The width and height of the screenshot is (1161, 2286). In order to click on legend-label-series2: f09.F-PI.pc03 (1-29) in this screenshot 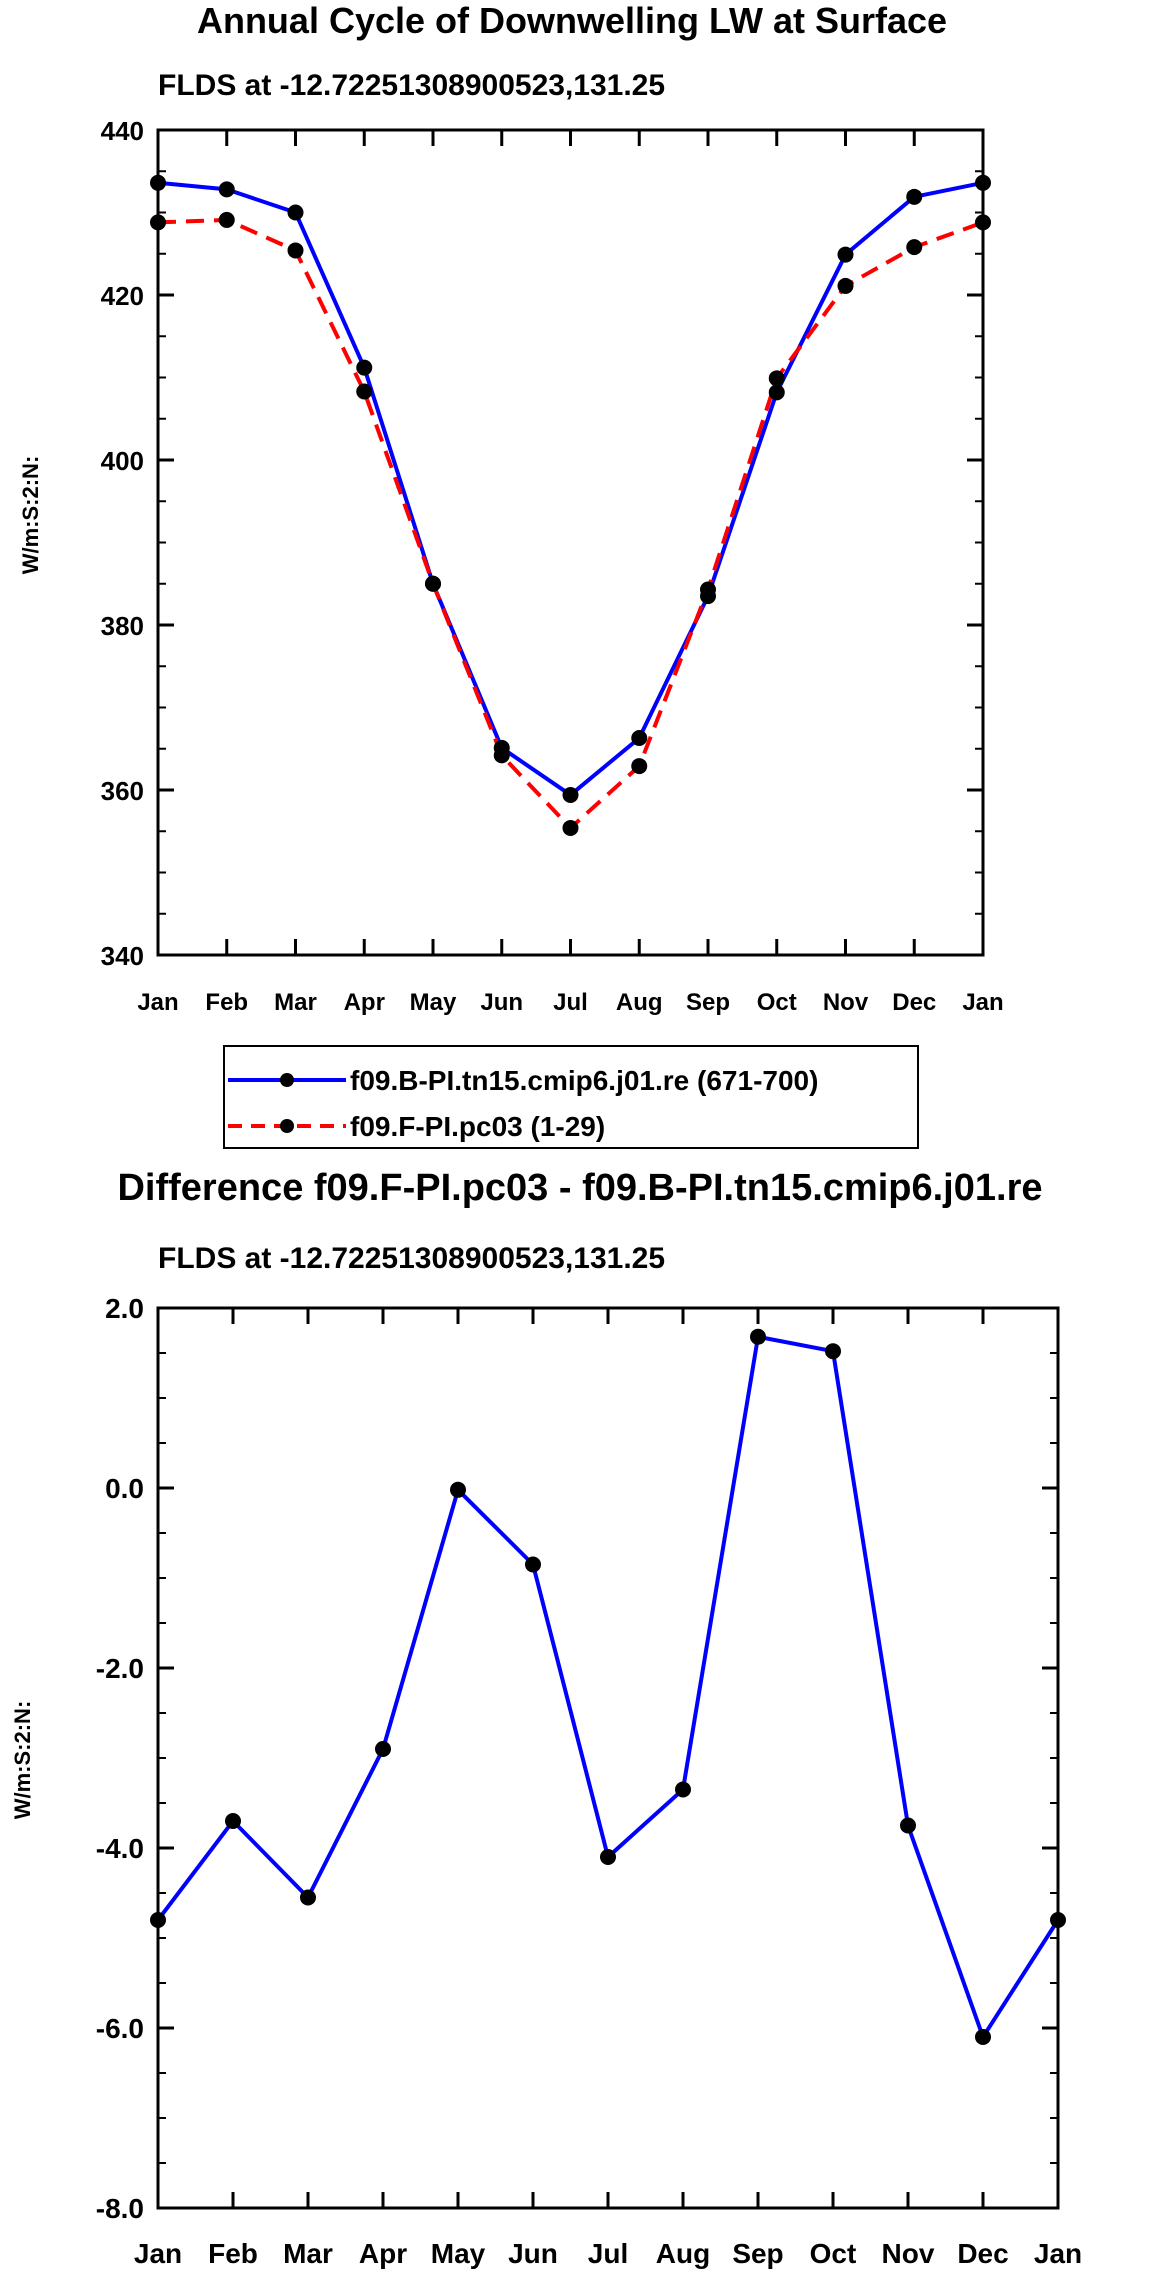, I will do `click(477, 1126)`.